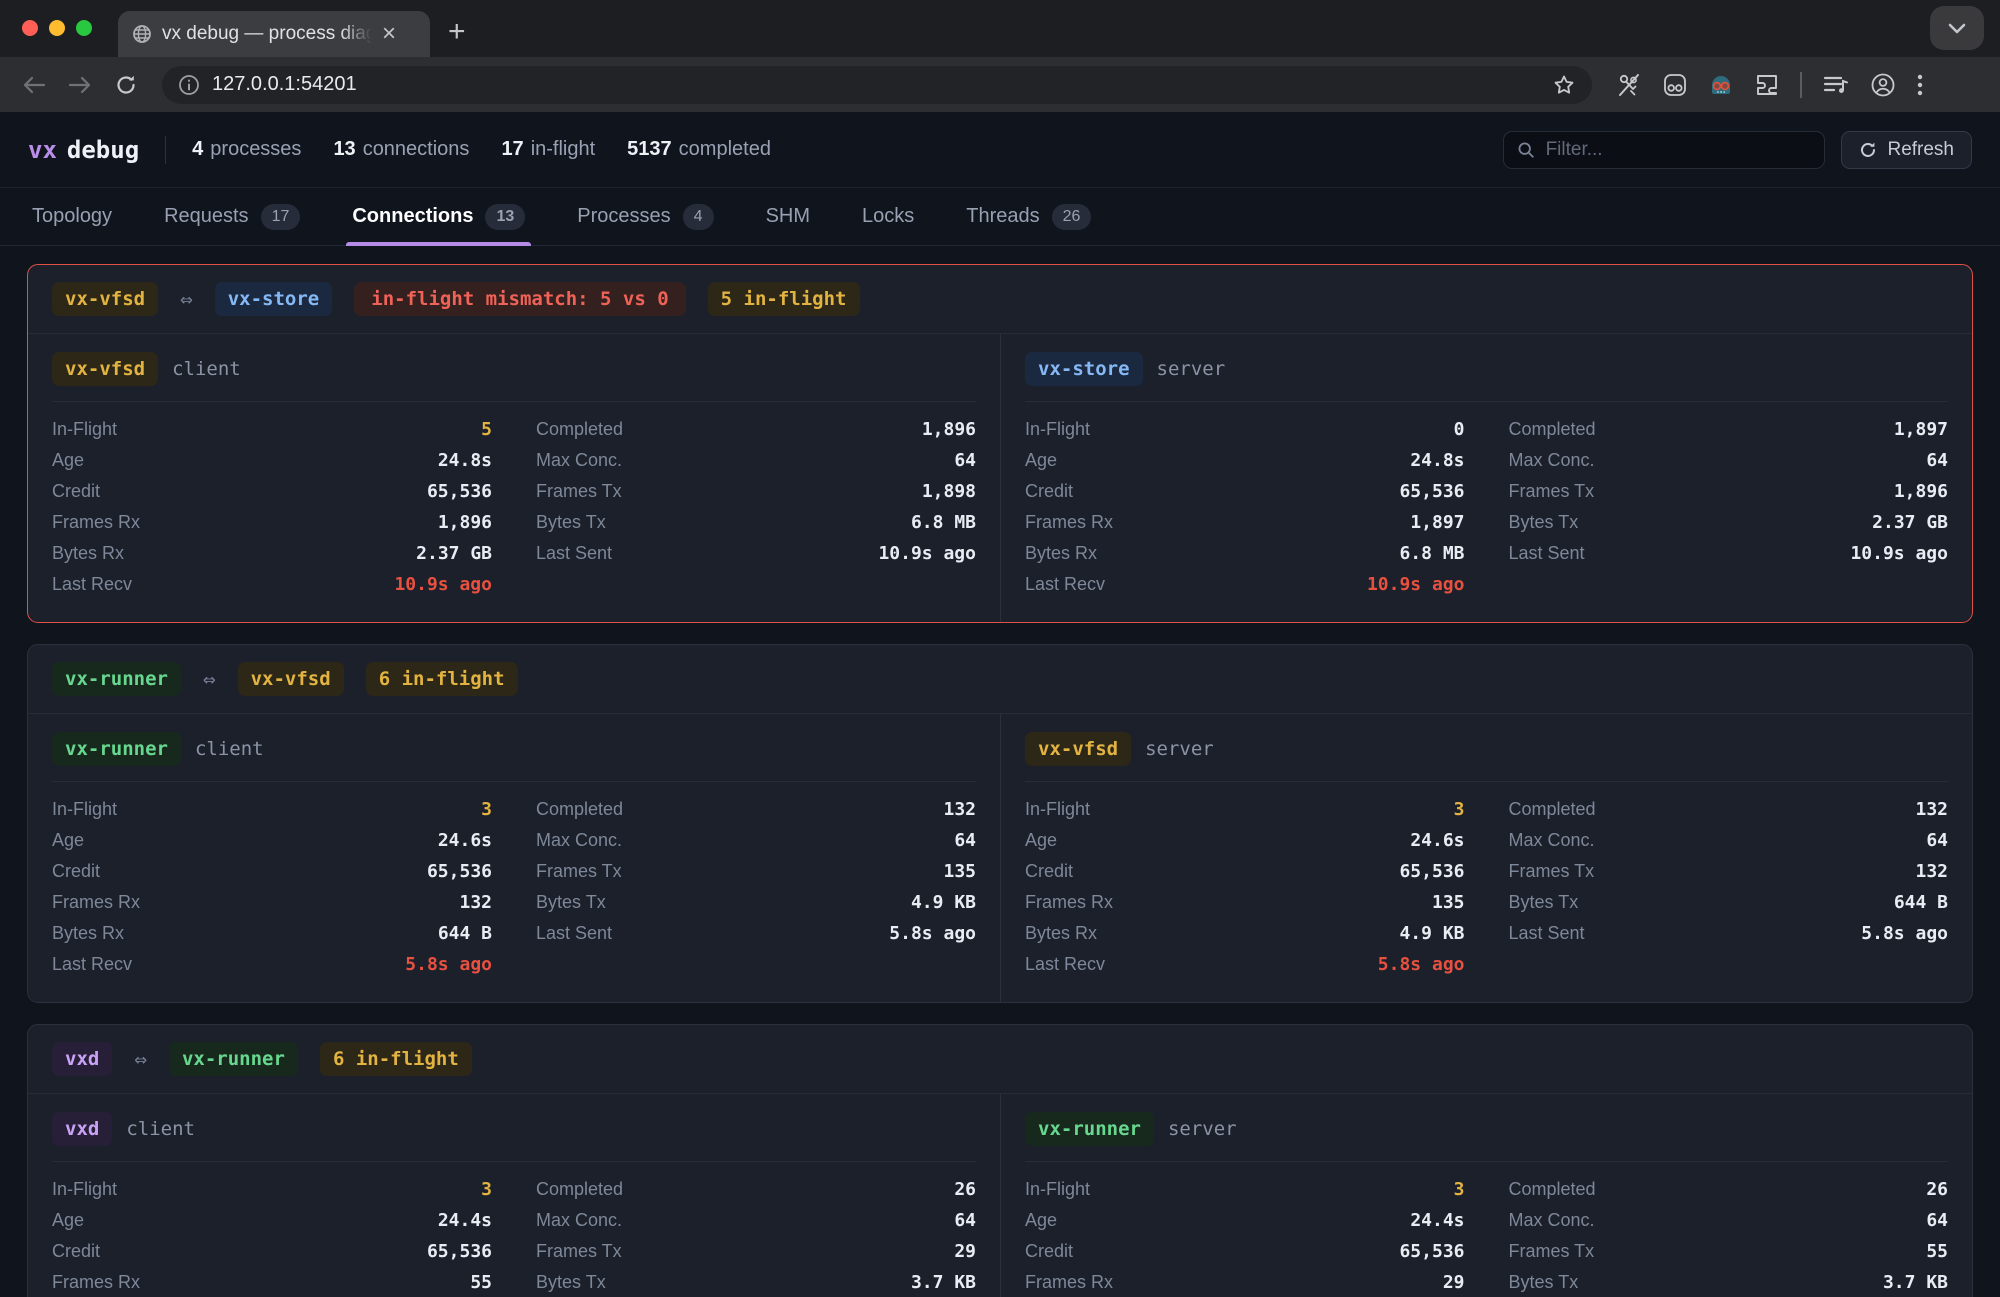  What do you see at coordinates (232, 216) in the screenshot?
I see `tab-requests: Requests 17` at bounding box center [232, 216].